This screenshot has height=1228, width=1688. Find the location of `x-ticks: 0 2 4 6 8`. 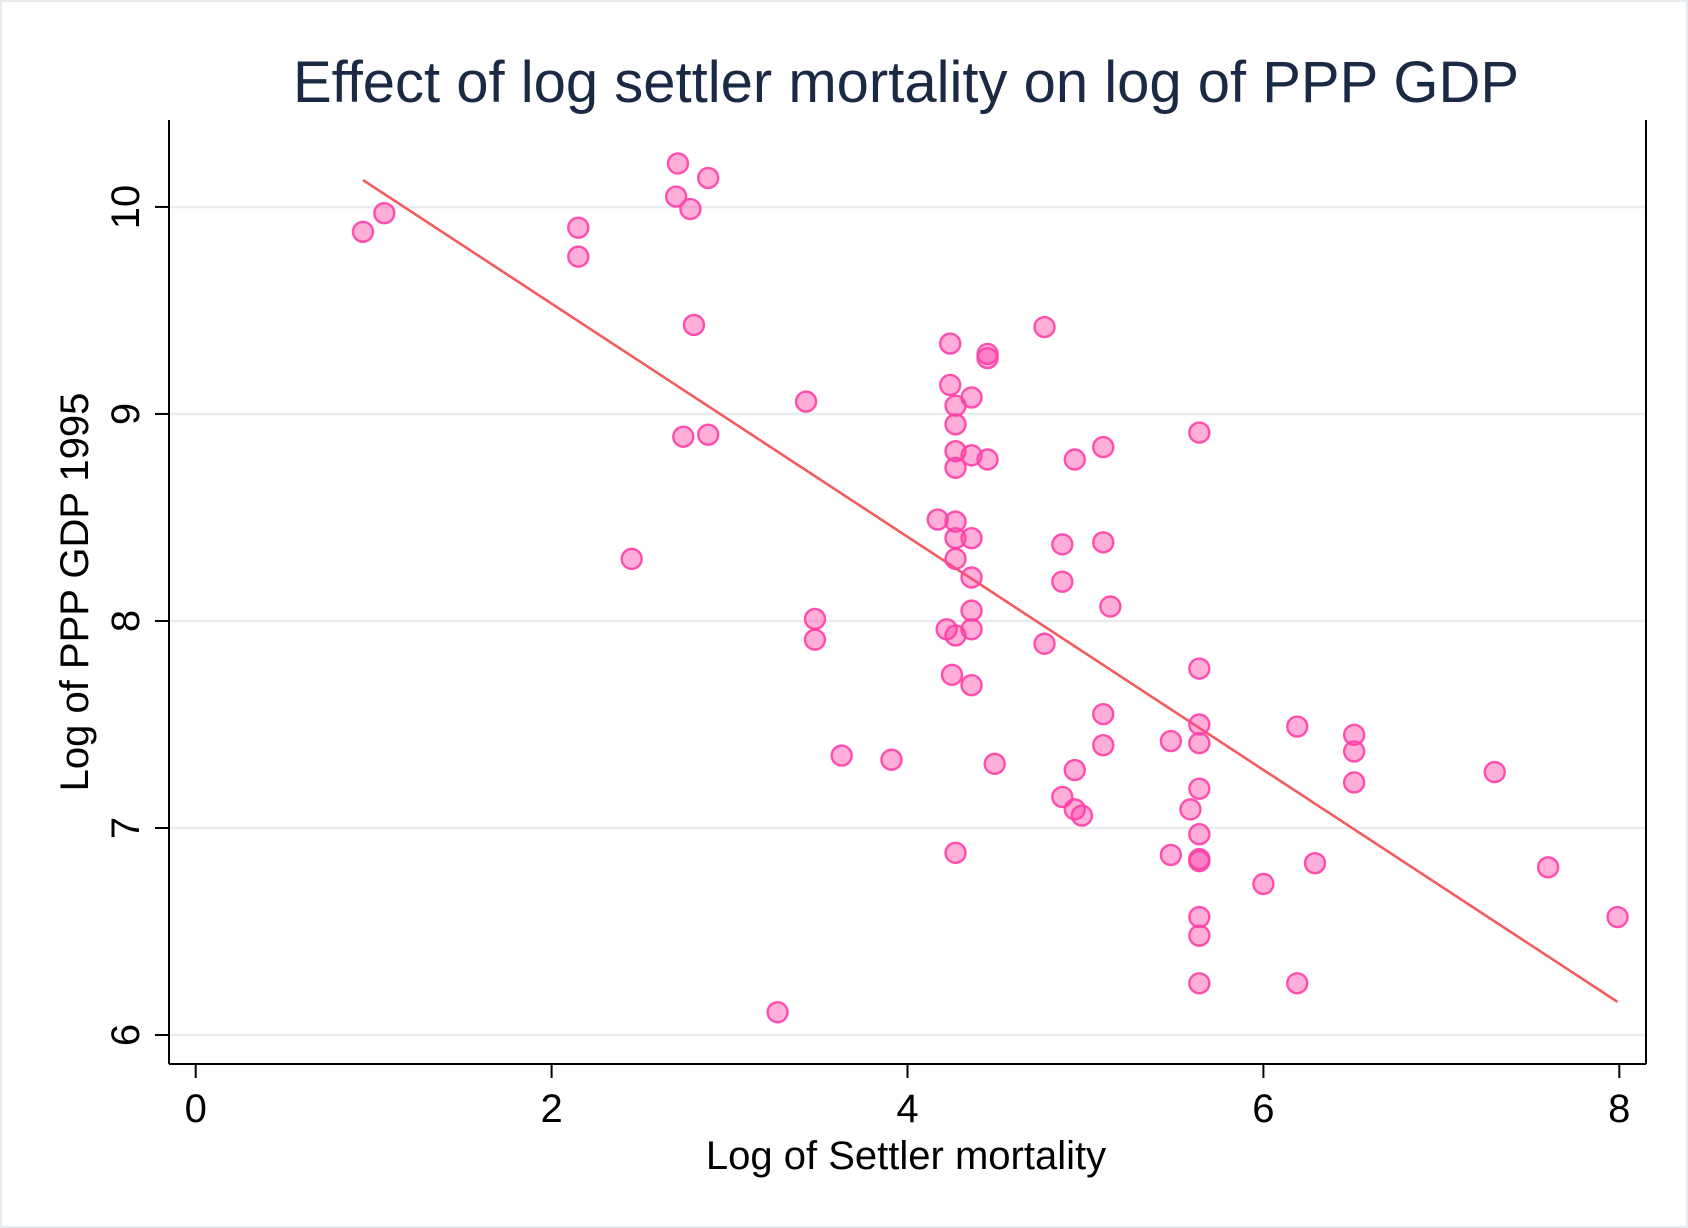

x-ticks: 0 2 4 6 8 is located at coordinates (907, 1097).